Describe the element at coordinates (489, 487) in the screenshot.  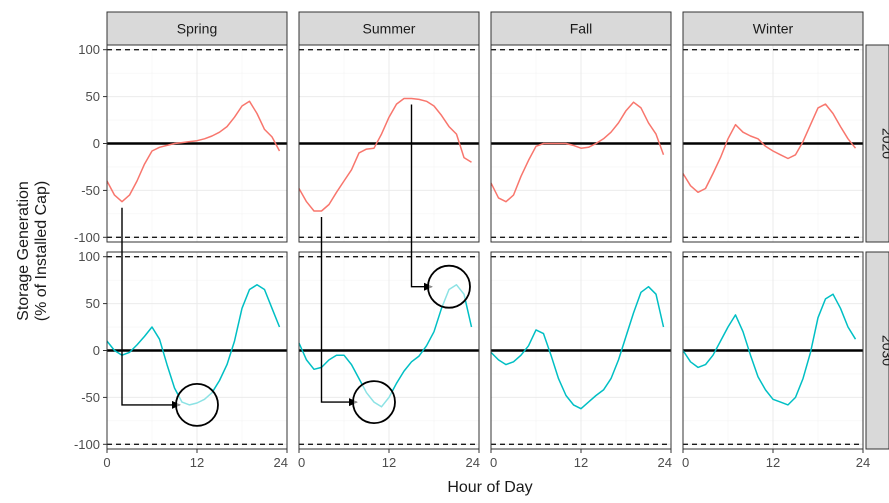
I see `x-axis-title: Hour of Day` at that location.